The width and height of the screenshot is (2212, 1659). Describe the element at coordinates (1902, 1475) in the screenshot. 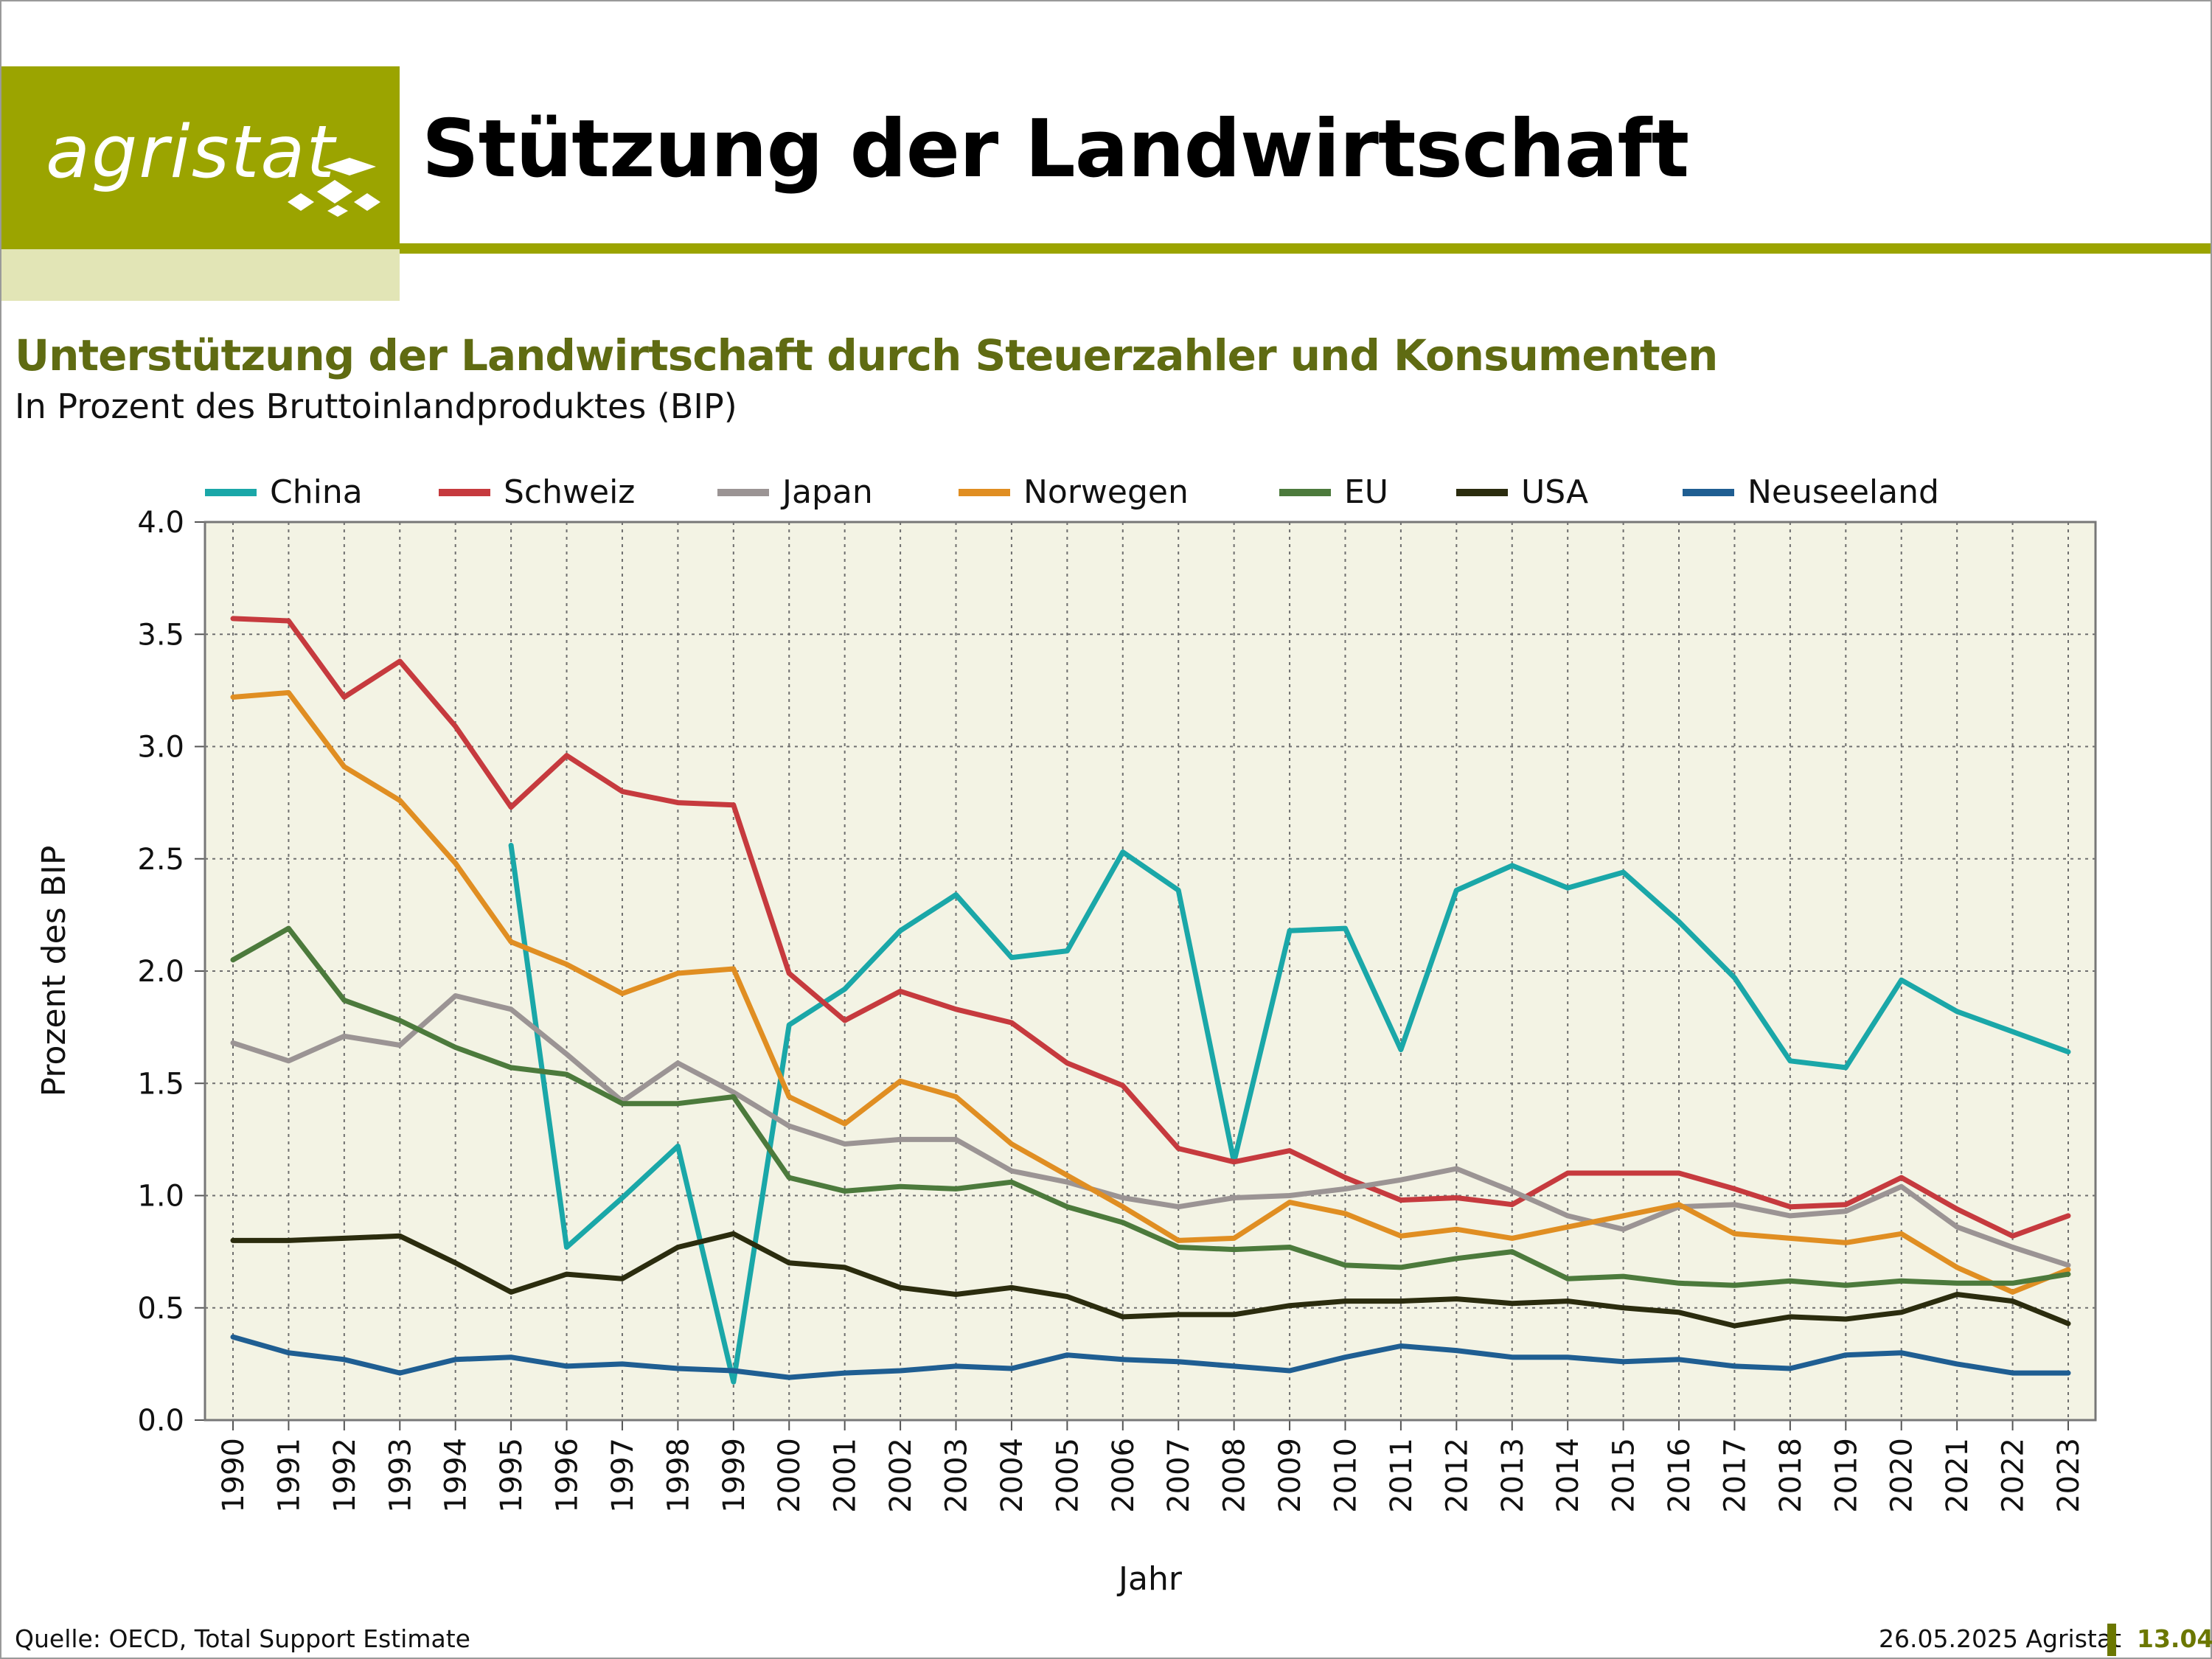

I see `x-tick-label: 2020` at that location.